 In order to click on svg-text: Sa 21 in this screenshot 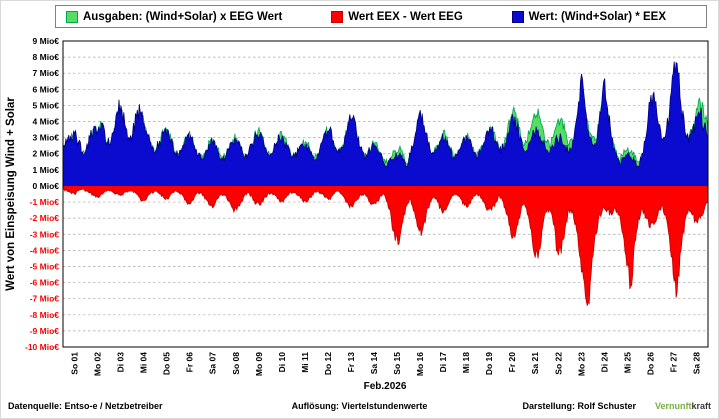, I will do `click(535, 363)`.